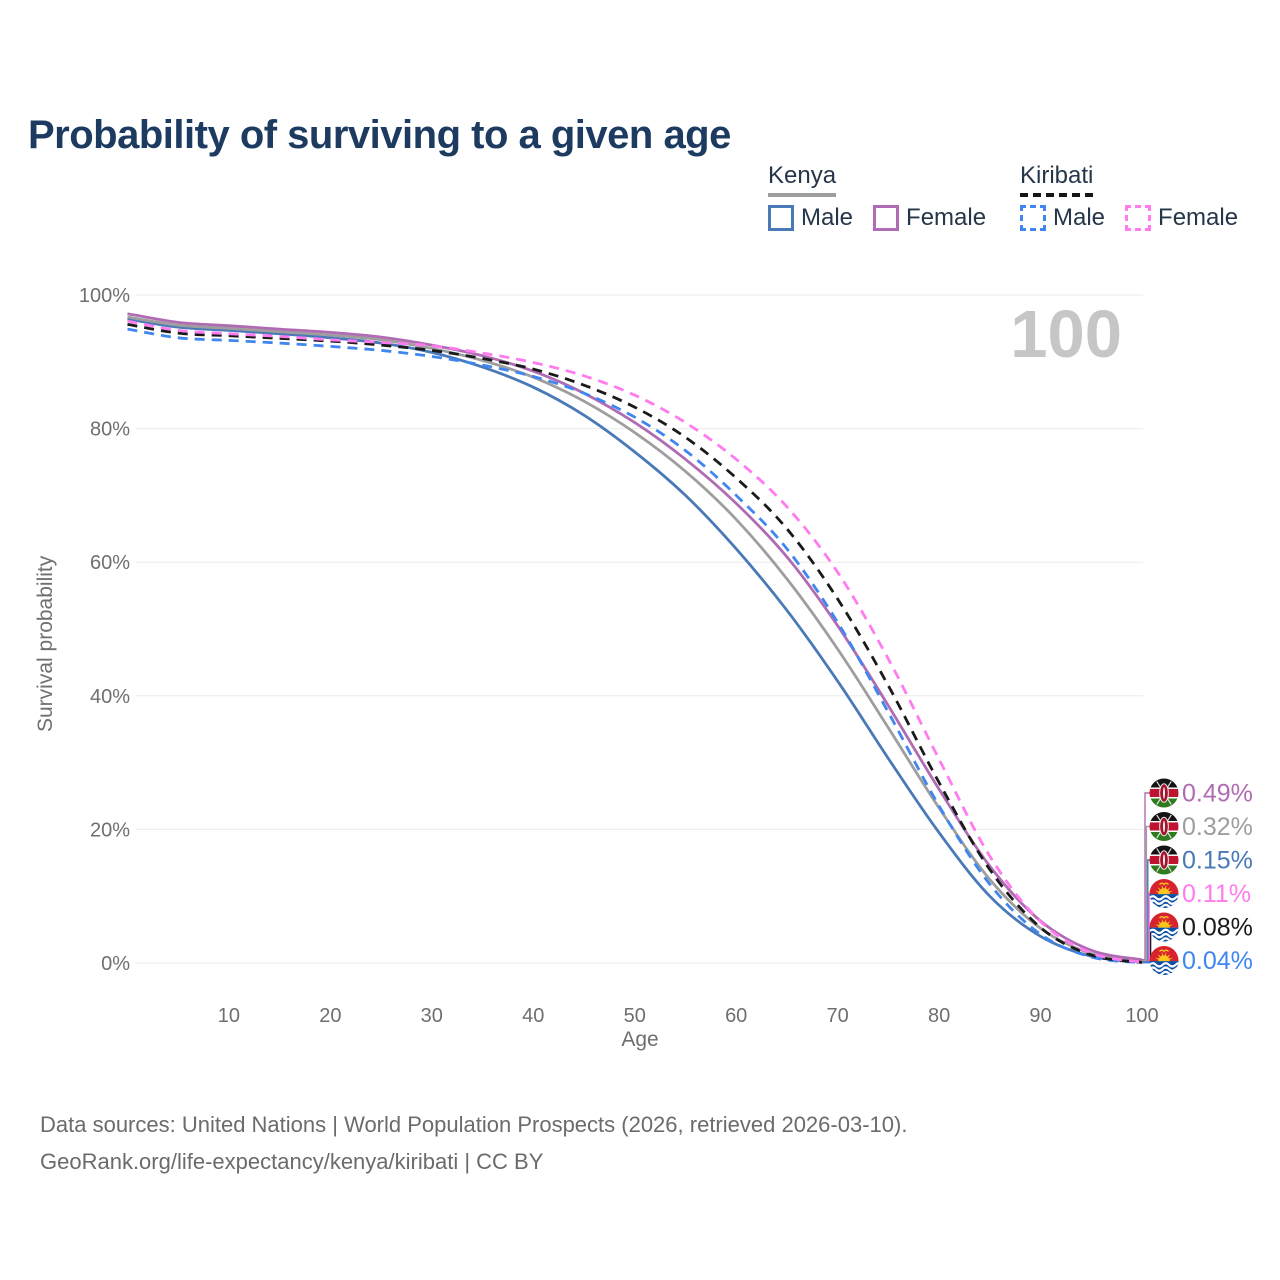 The height and width of the screenshot is (1280, 1280). What do you see at coordinates (110, 430) in the screenshot?
I see `y-tick-label: 80%` at bounding box center [110, 430].